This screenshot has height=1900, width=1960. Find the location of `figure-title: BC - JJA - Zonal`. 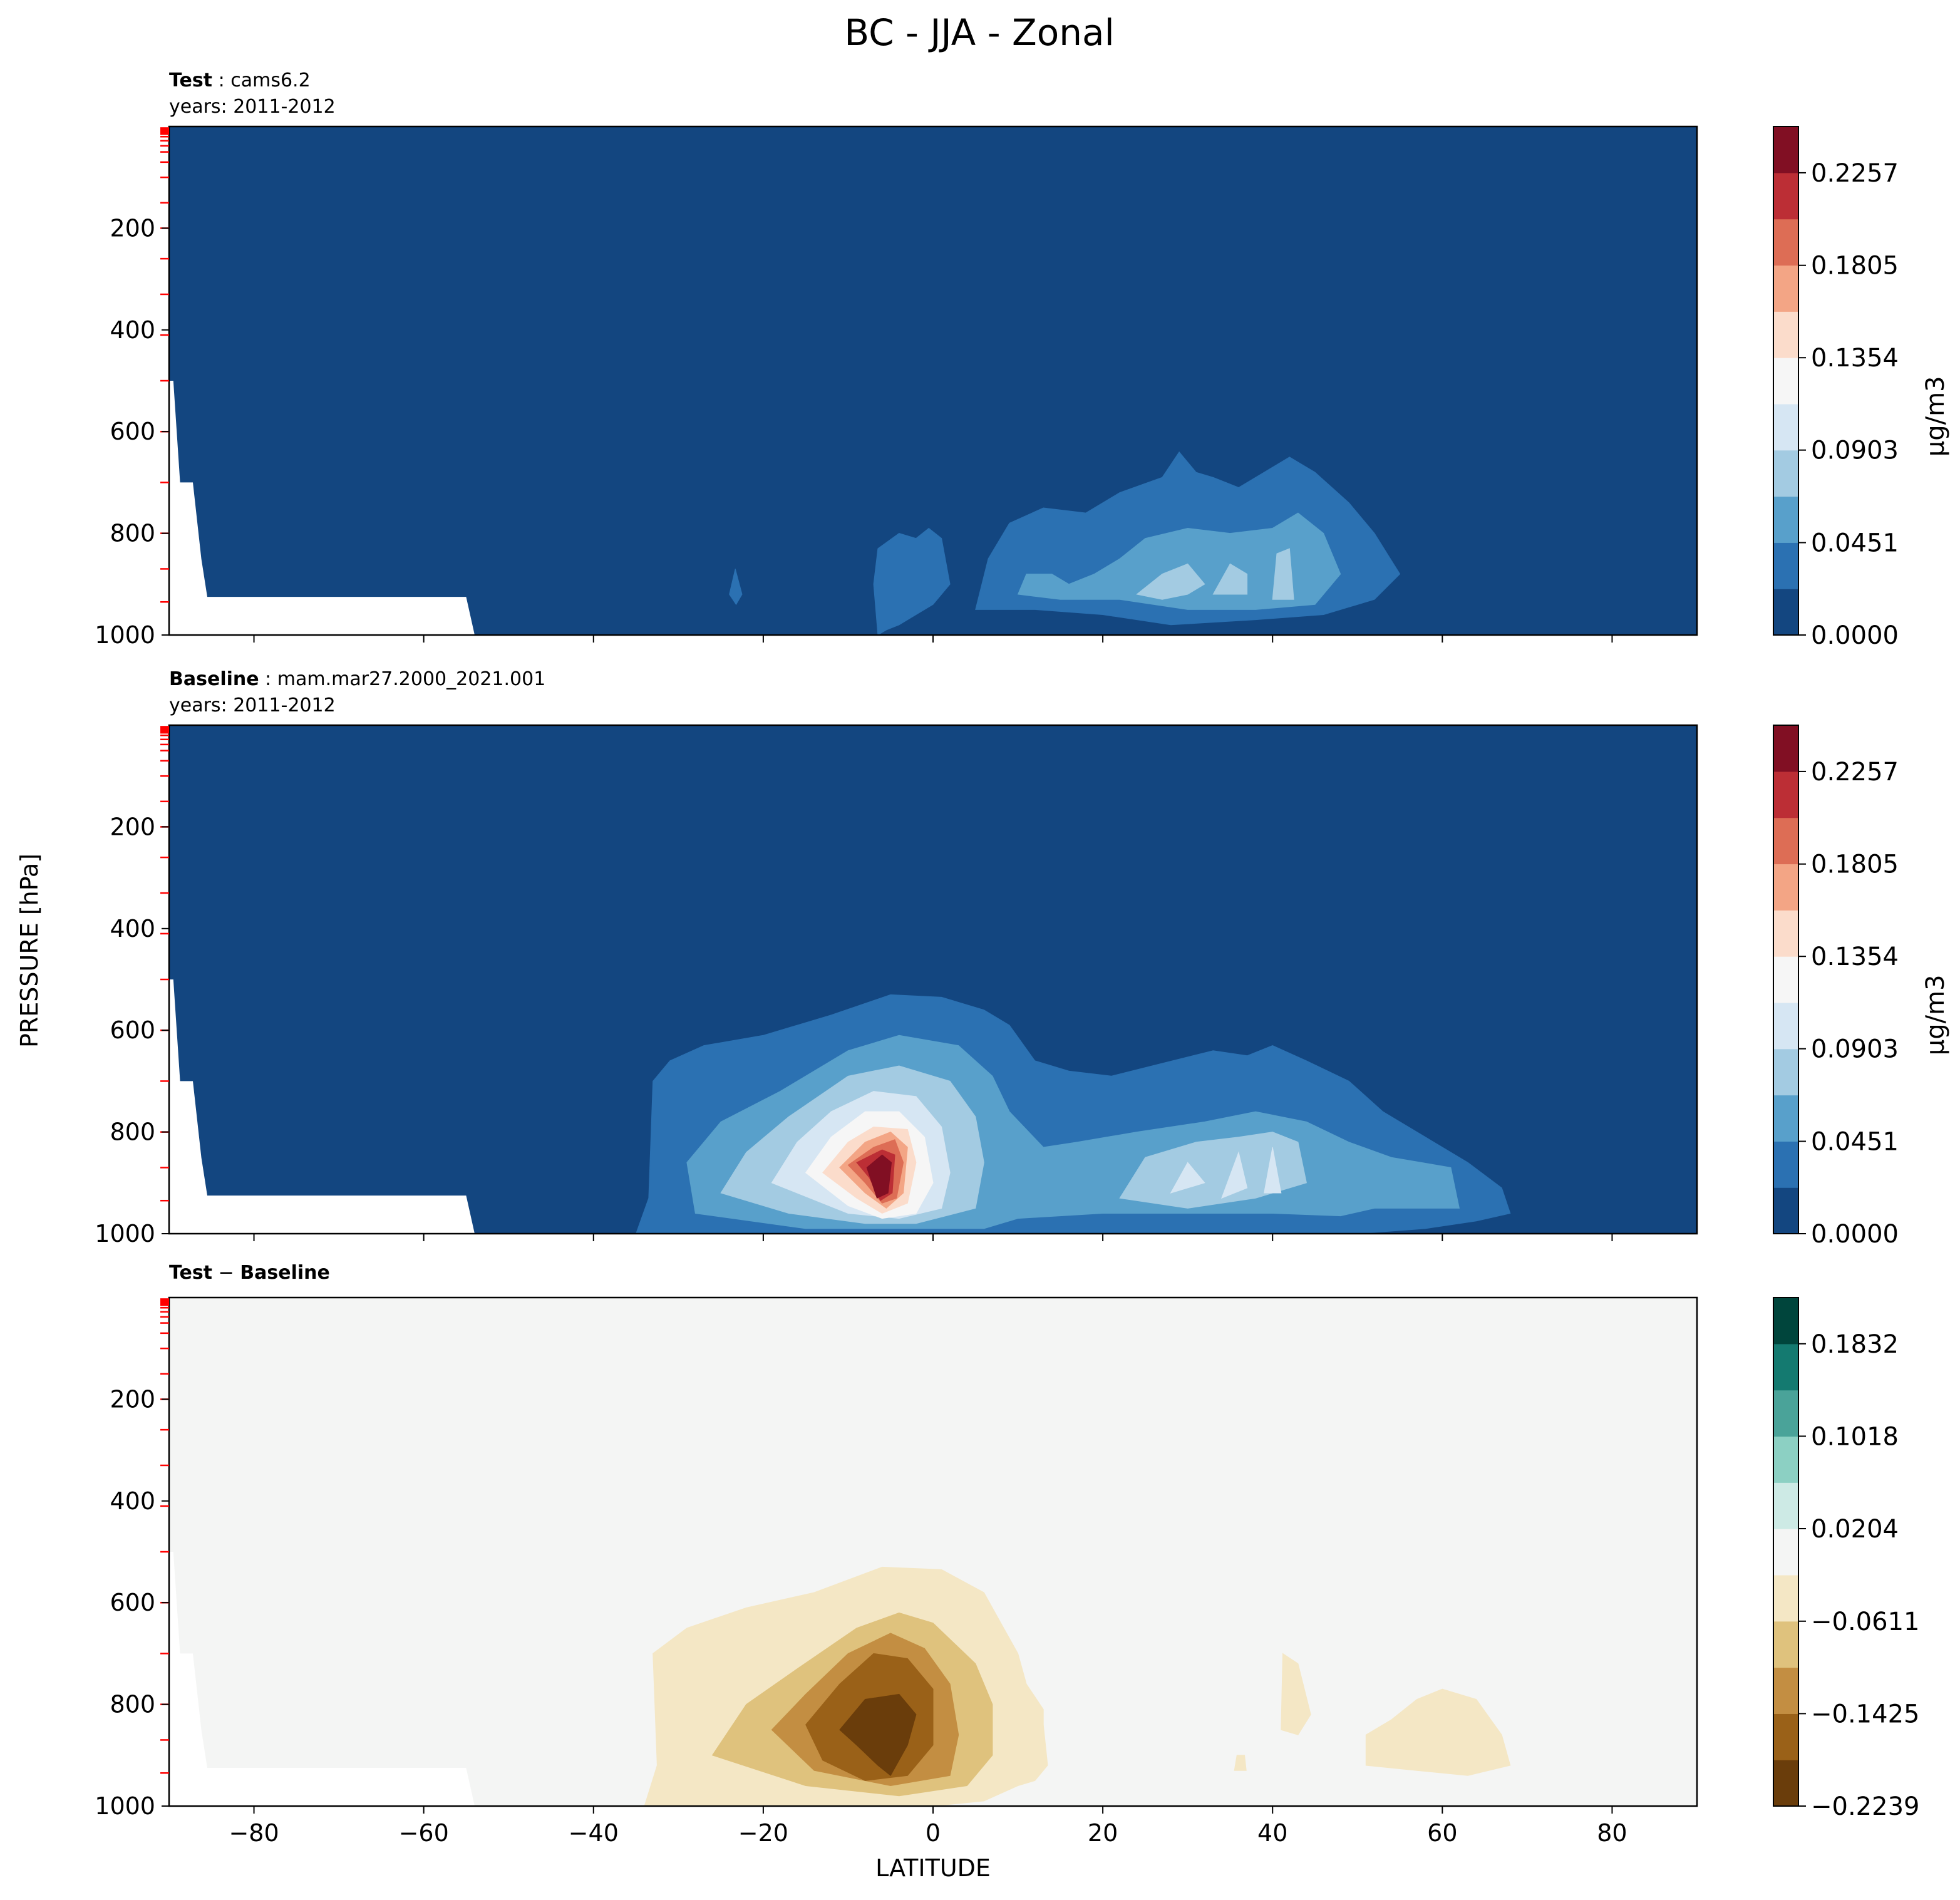

figure-title: BC - JJA - Zonal is located at coordinates (979, 32).